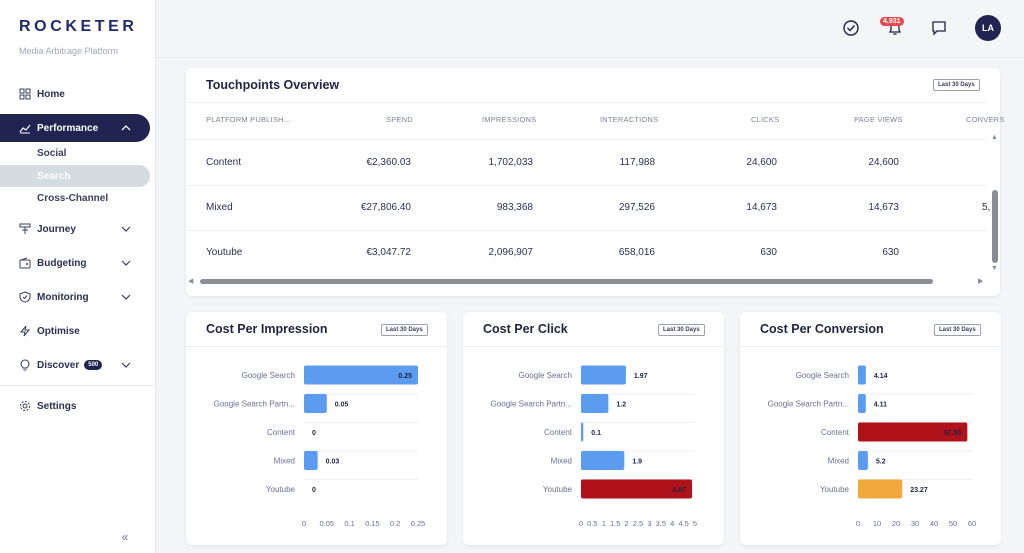  I want to click on axis-tick-label: 60, so click(972, 523).